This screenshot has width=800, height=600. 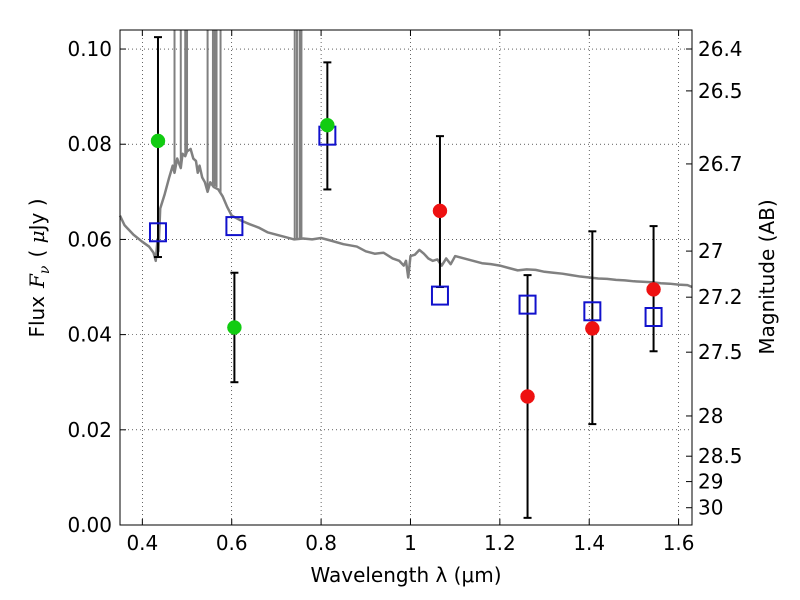 I want to click on y-axis-label-units-rest: Jy ), so click(x=37, y=215).